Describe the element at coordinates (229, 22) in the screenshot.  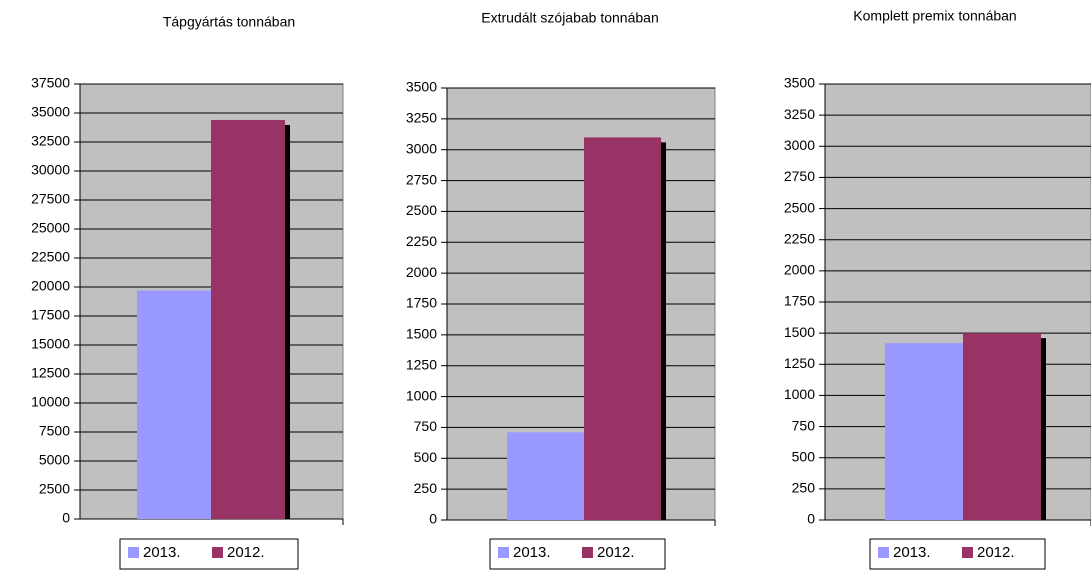
I see `chart-title: Tápgyártás tonnában` at that location.